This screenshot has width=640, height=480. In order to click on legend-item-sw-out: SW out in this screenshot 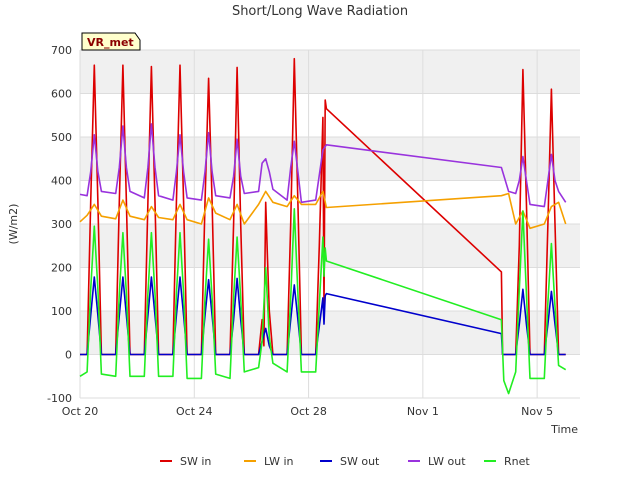, I will do `click(350, 461)`.